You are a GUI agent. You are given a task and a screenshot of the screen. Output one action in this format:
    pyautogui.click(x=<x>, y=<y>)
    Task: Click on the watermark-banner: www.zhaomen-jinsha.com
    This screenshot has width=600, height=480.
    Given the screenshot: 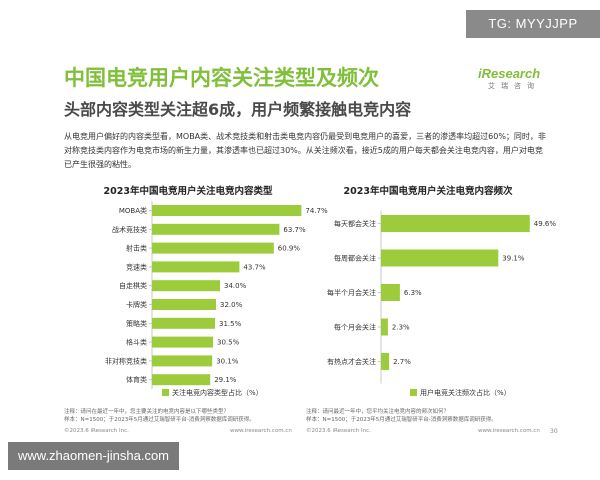 What is the action you would take?
    pyautogui.click(x=94, y=456)
    